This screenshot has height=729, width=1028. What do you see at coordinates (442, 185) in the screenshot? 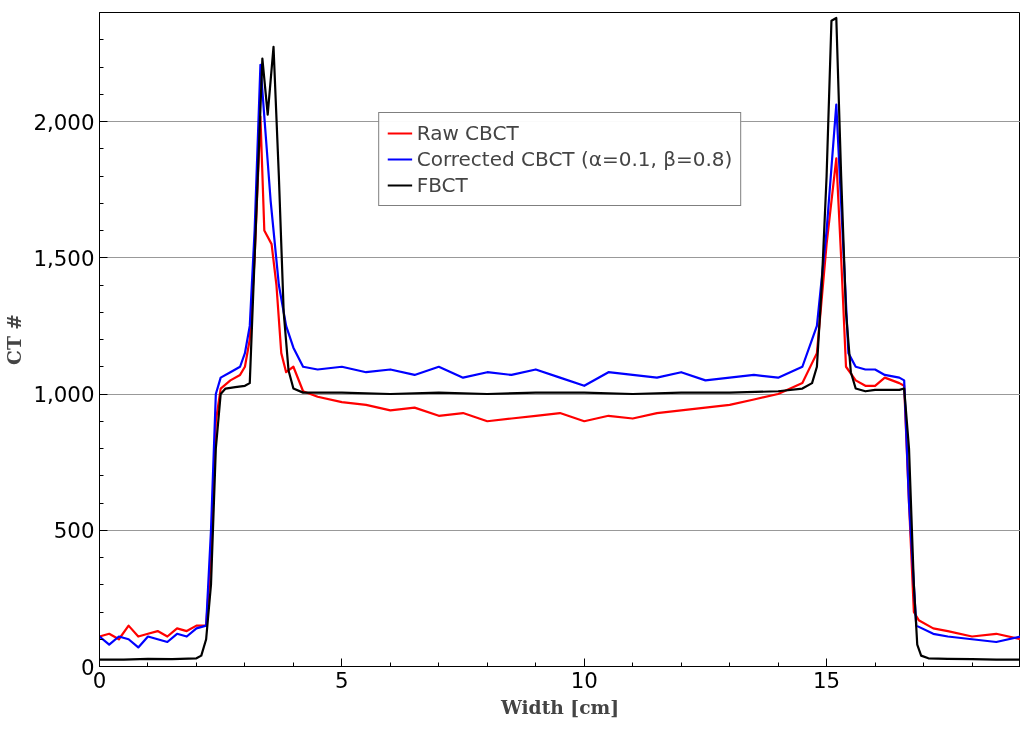
I see `legend-label: FBCT` at bounding box center [442, 185].